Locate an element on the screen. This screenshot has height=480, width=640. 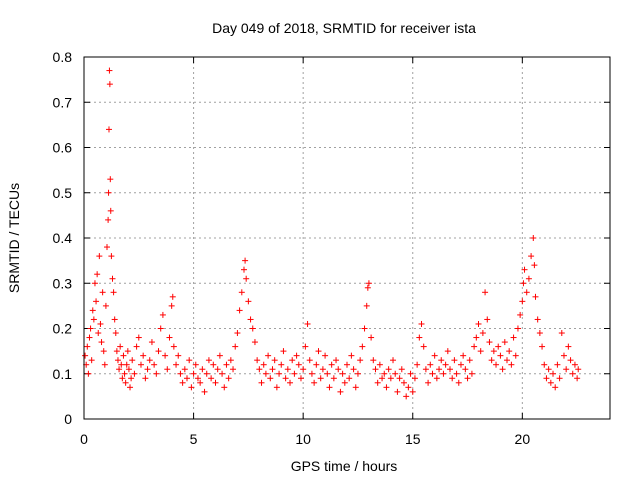
y-tick-label: 0.6 is located at coordinates (63, 148).